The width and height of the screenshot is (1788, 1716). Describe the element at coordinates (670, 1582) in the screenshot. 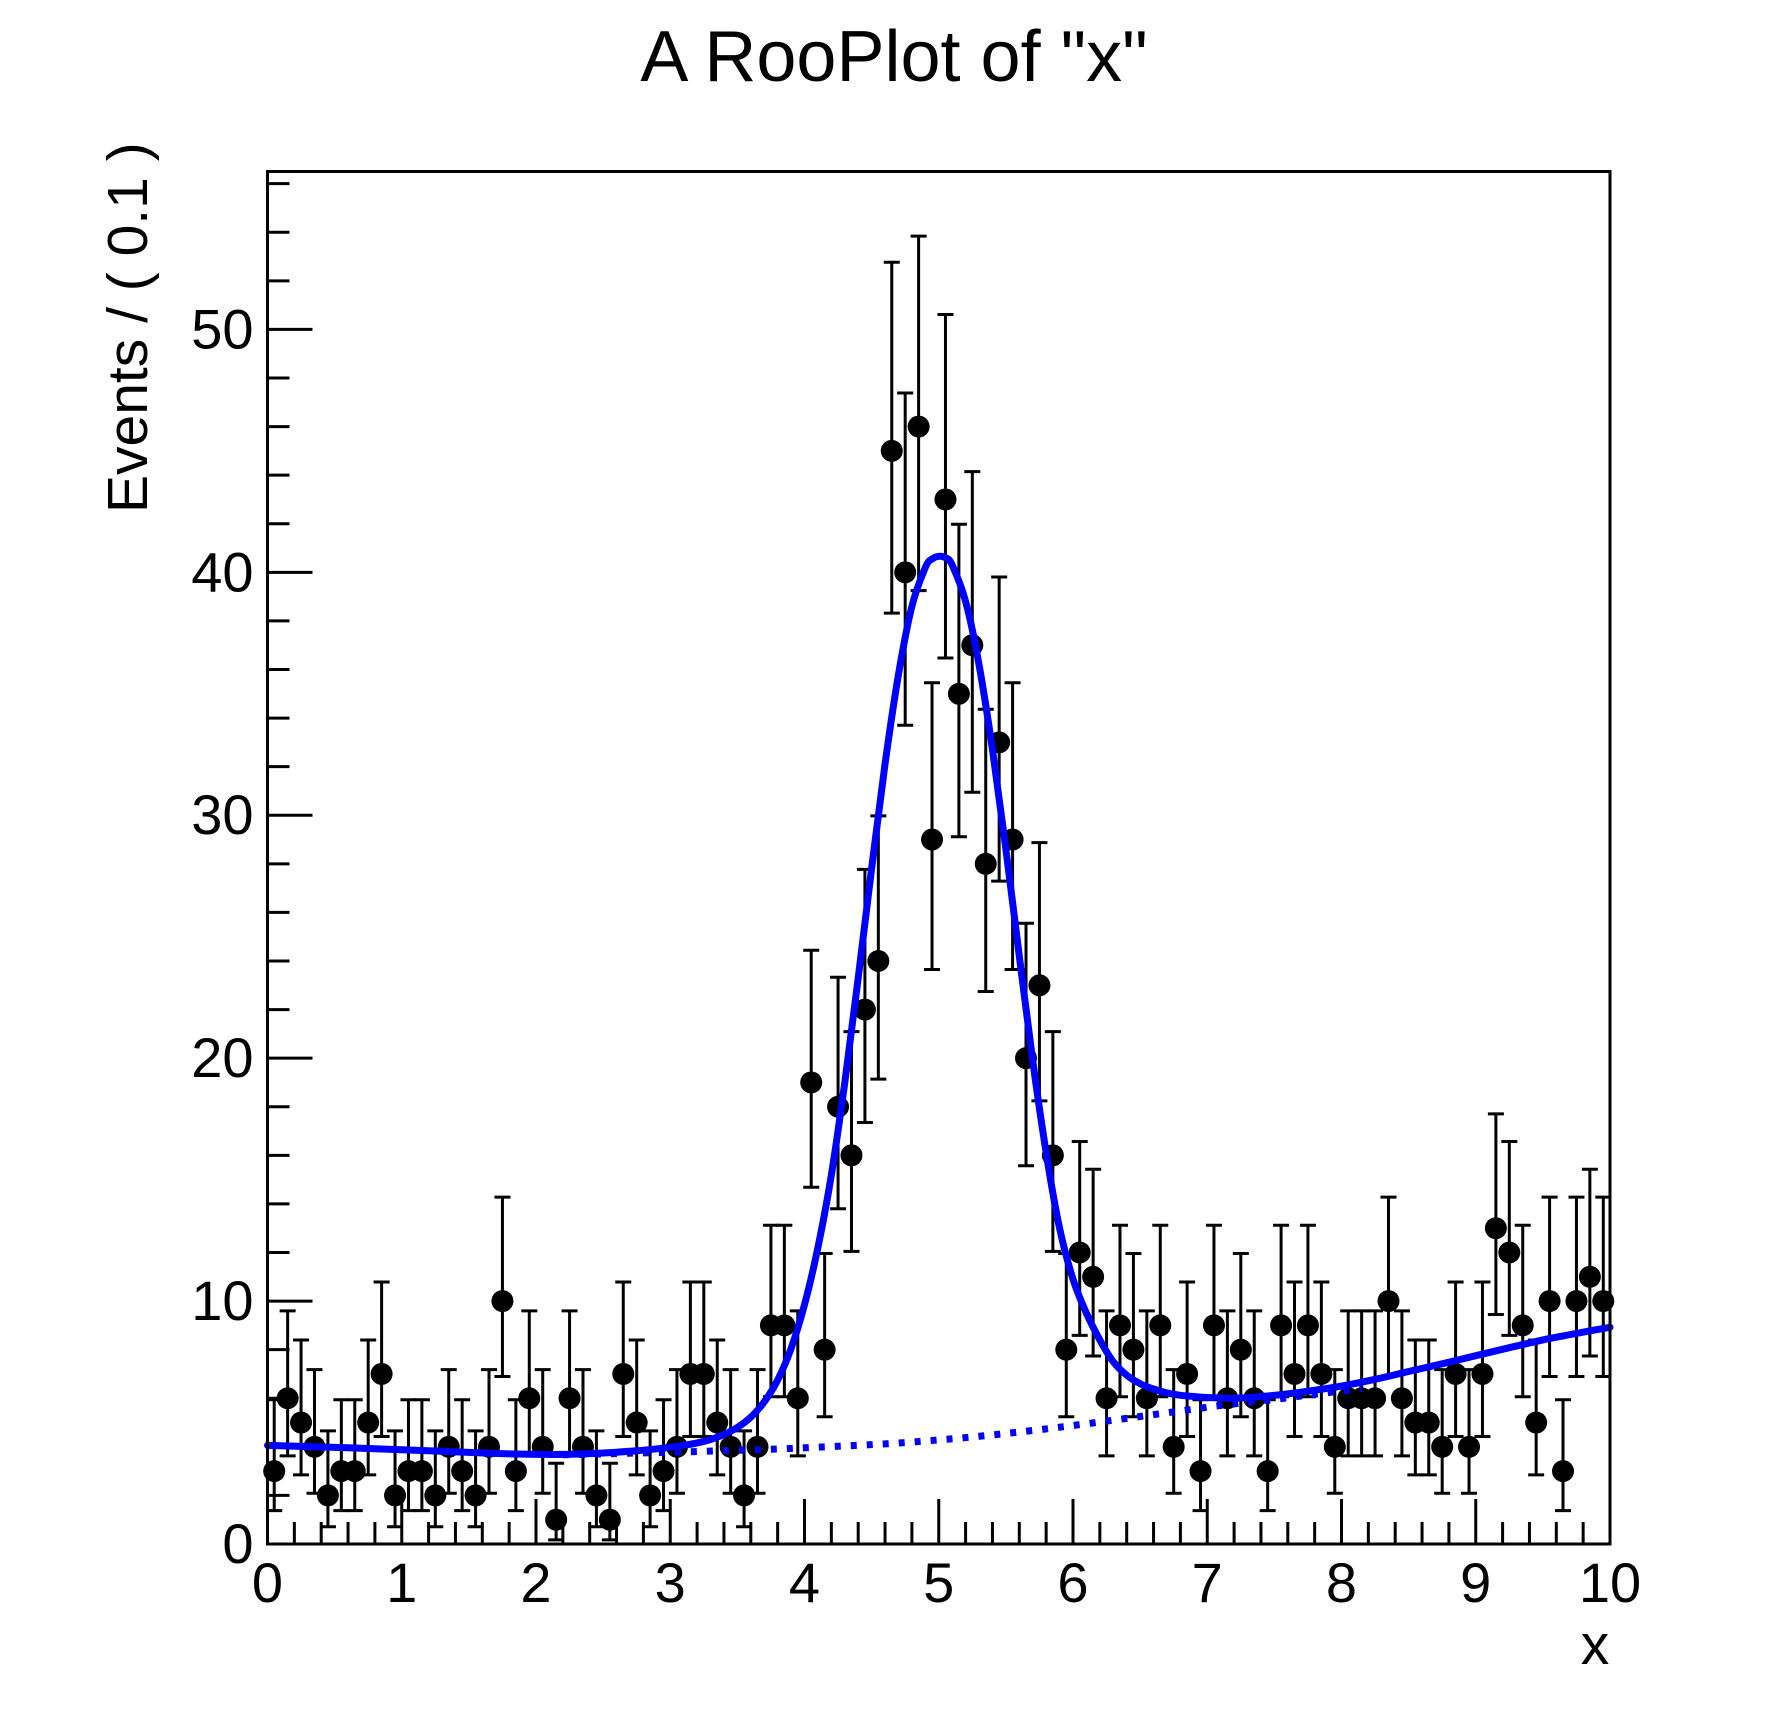

I see `x-tick-label: 3` at that location.